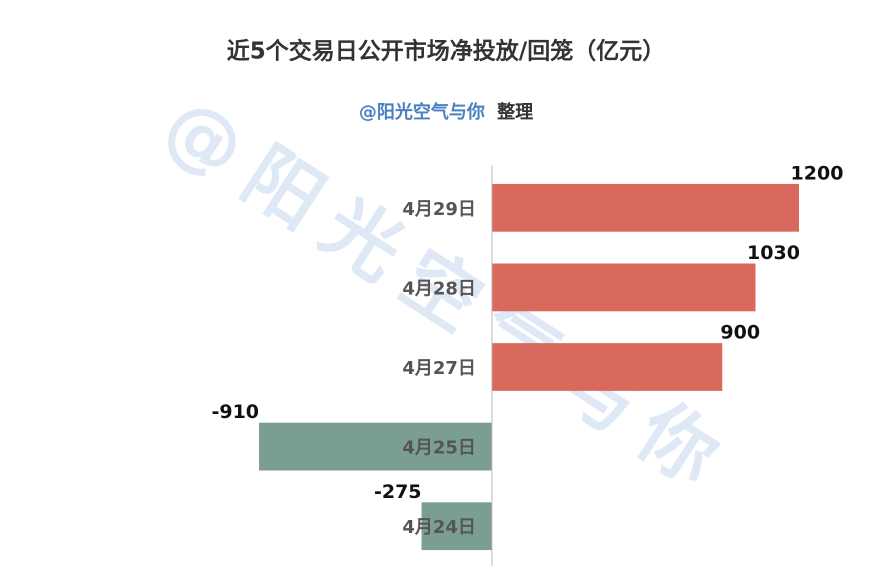 This screenshot has width=893, height=583. I want to click on chart-subtitle: @阳光空气与你 整理, so click(446, 112).